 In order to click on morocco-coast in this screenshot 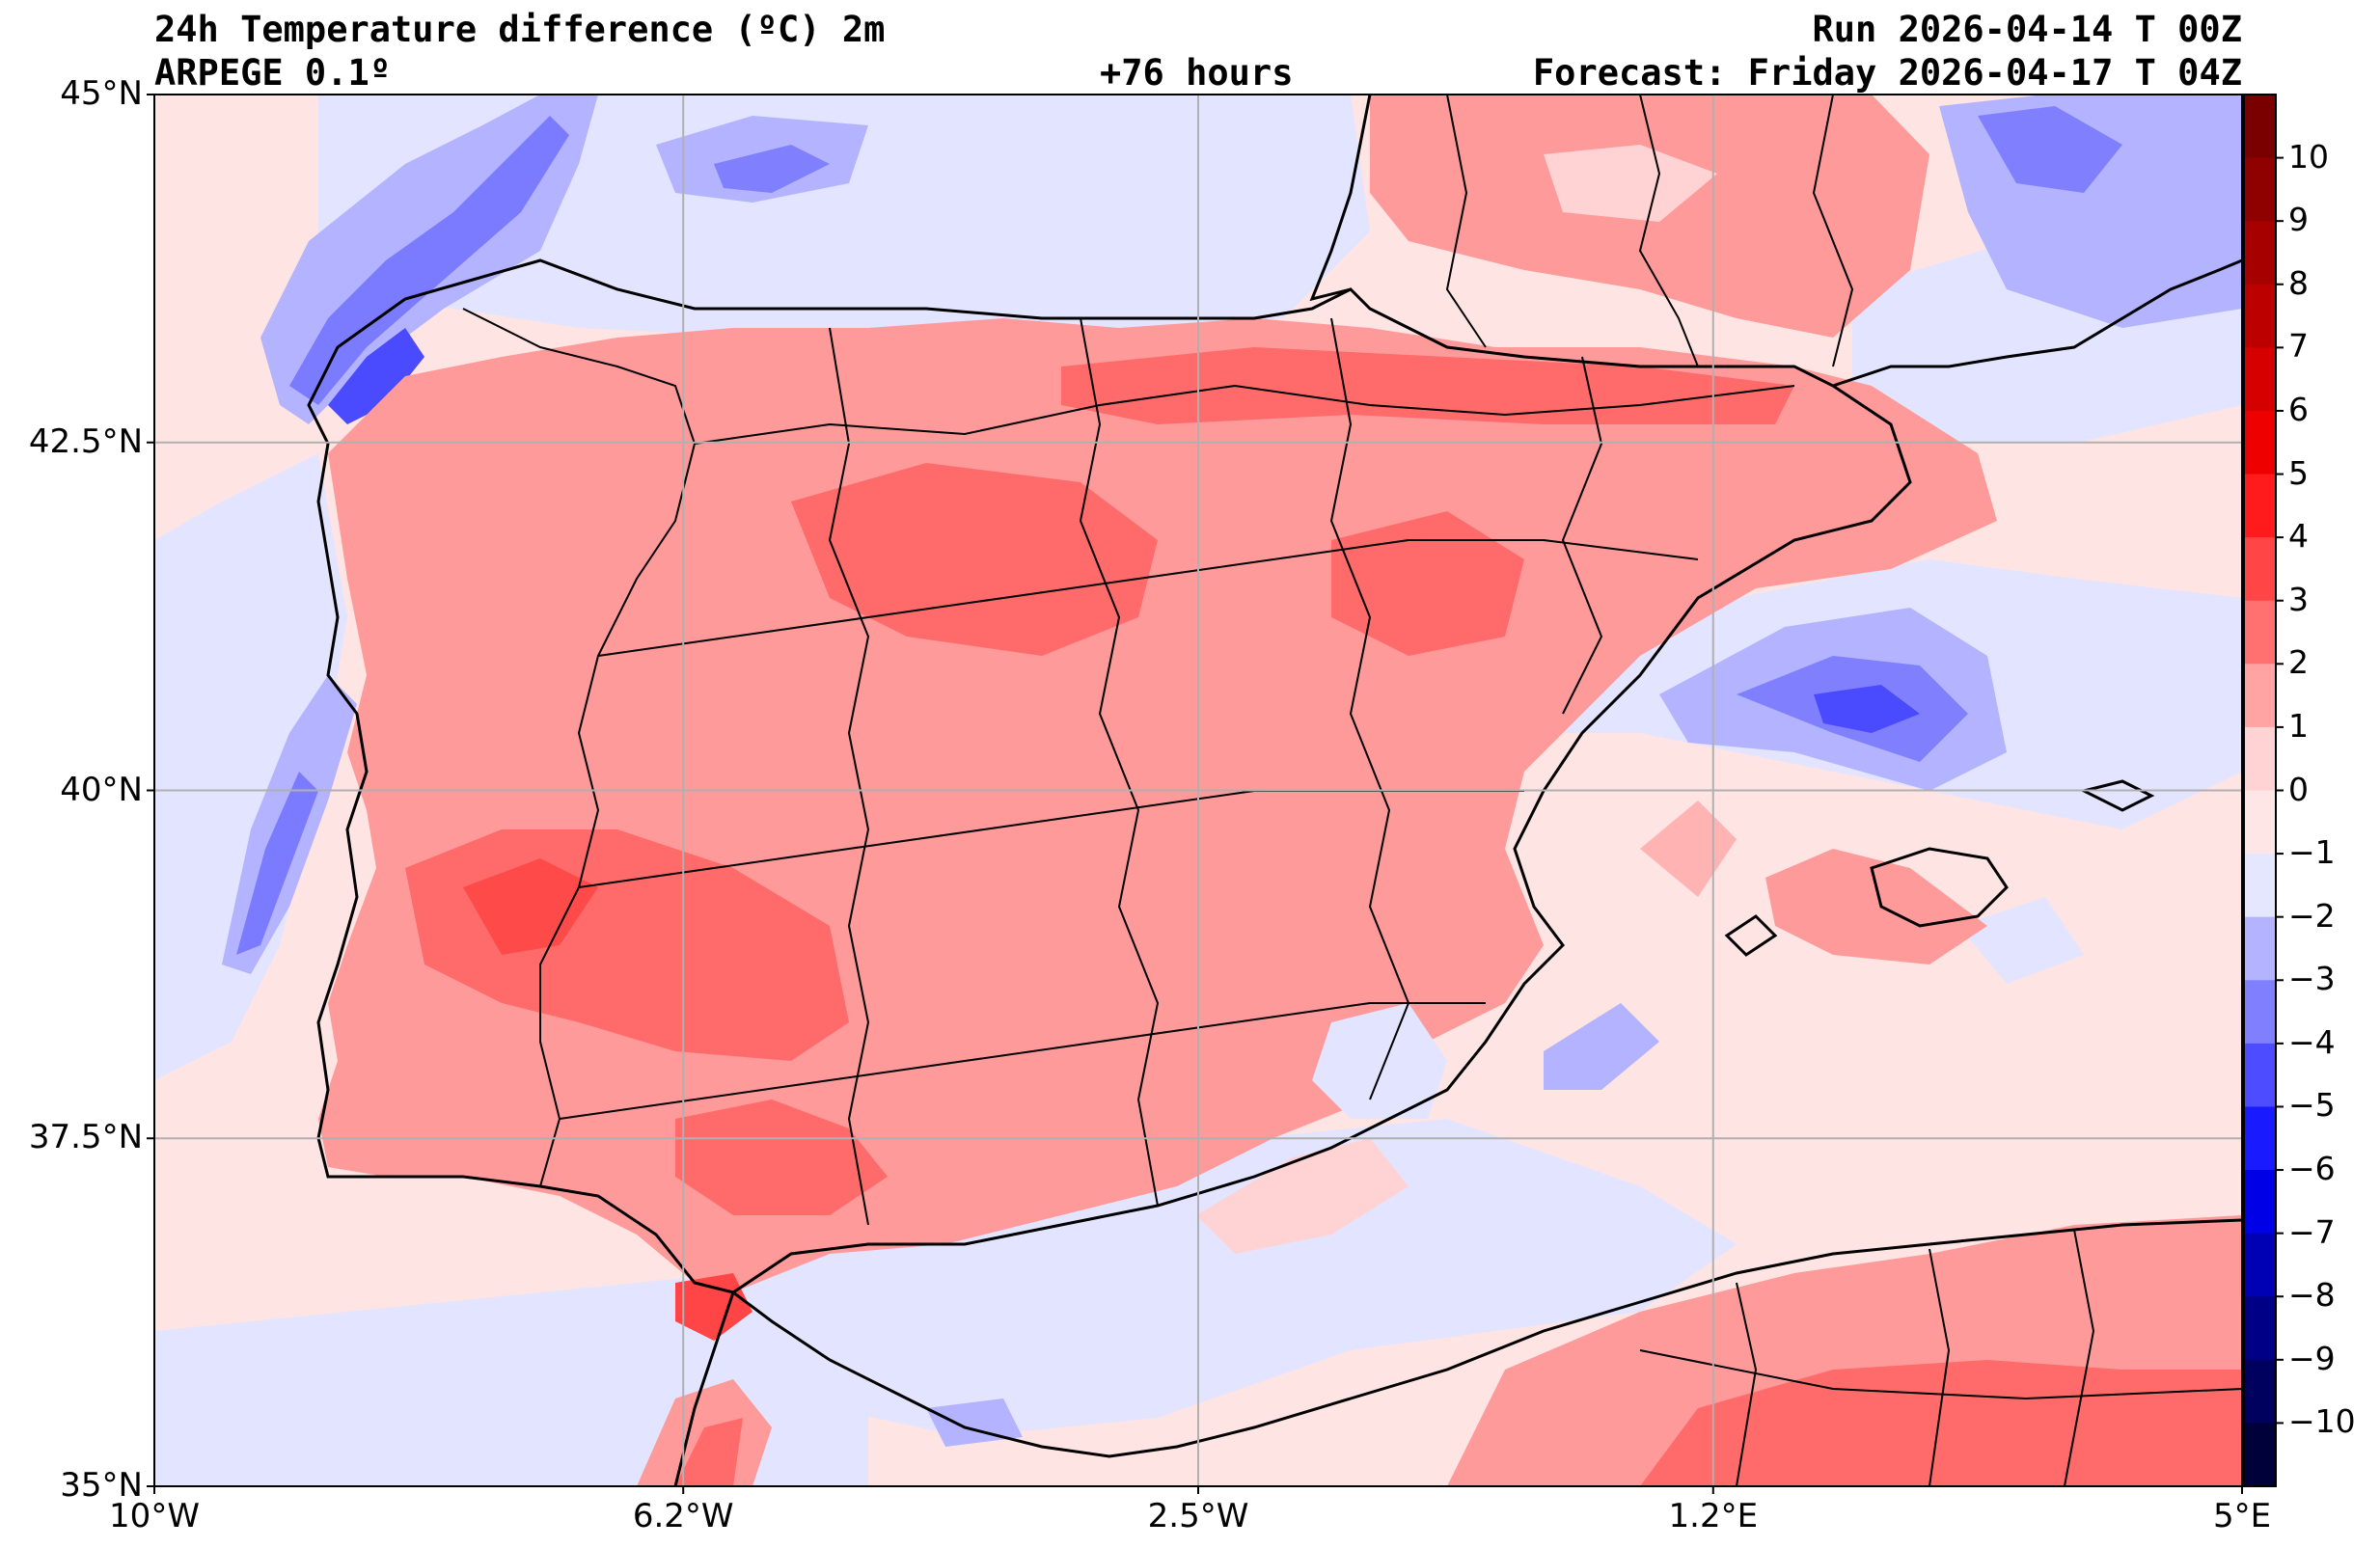, I will do `click(704, 1388)`.